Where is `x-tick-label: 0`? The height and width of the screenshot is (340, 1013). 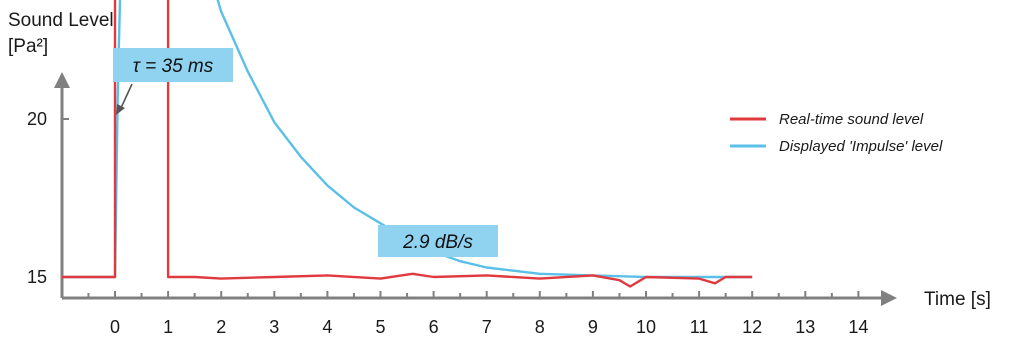 x-tick-label: 0 is located at coordinates (115, 327).